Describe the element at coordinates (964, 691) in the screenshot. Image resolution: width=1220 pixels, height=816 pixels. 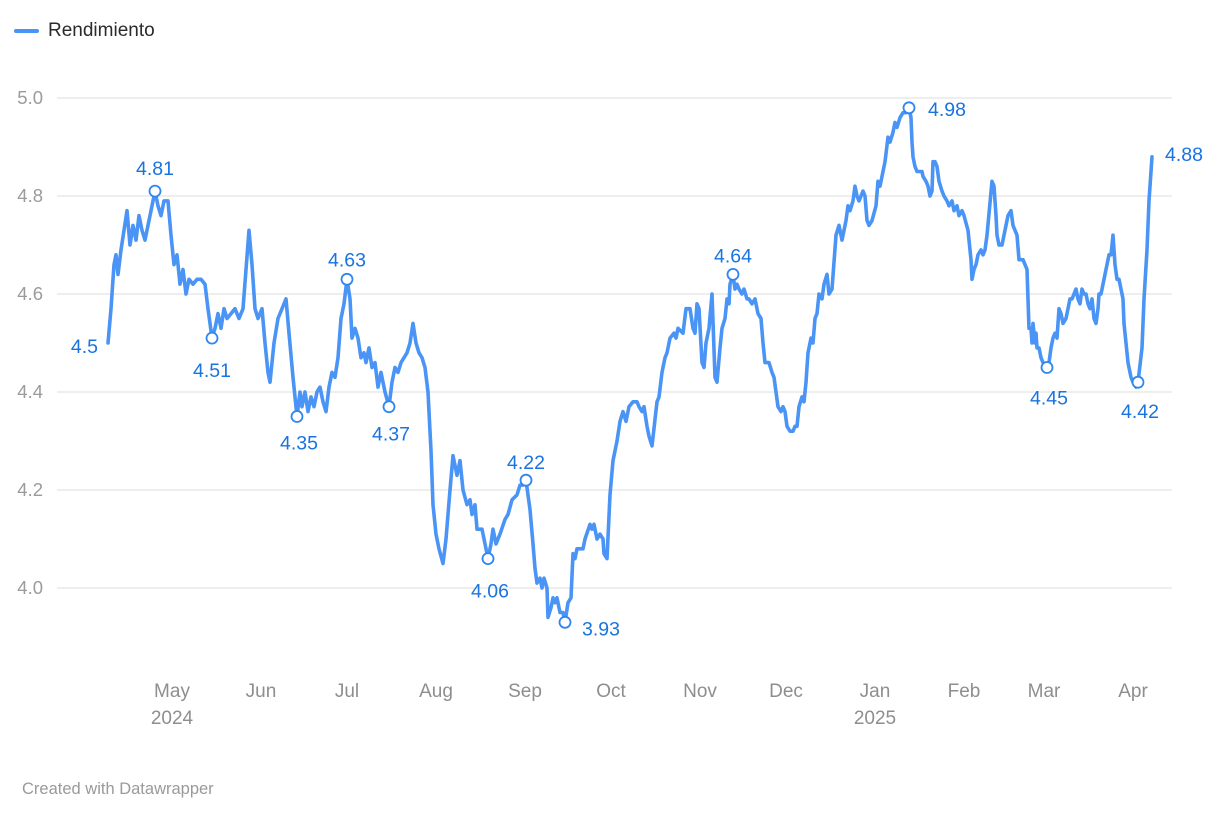
I see `x-axis-month-label: Feb` at that location.